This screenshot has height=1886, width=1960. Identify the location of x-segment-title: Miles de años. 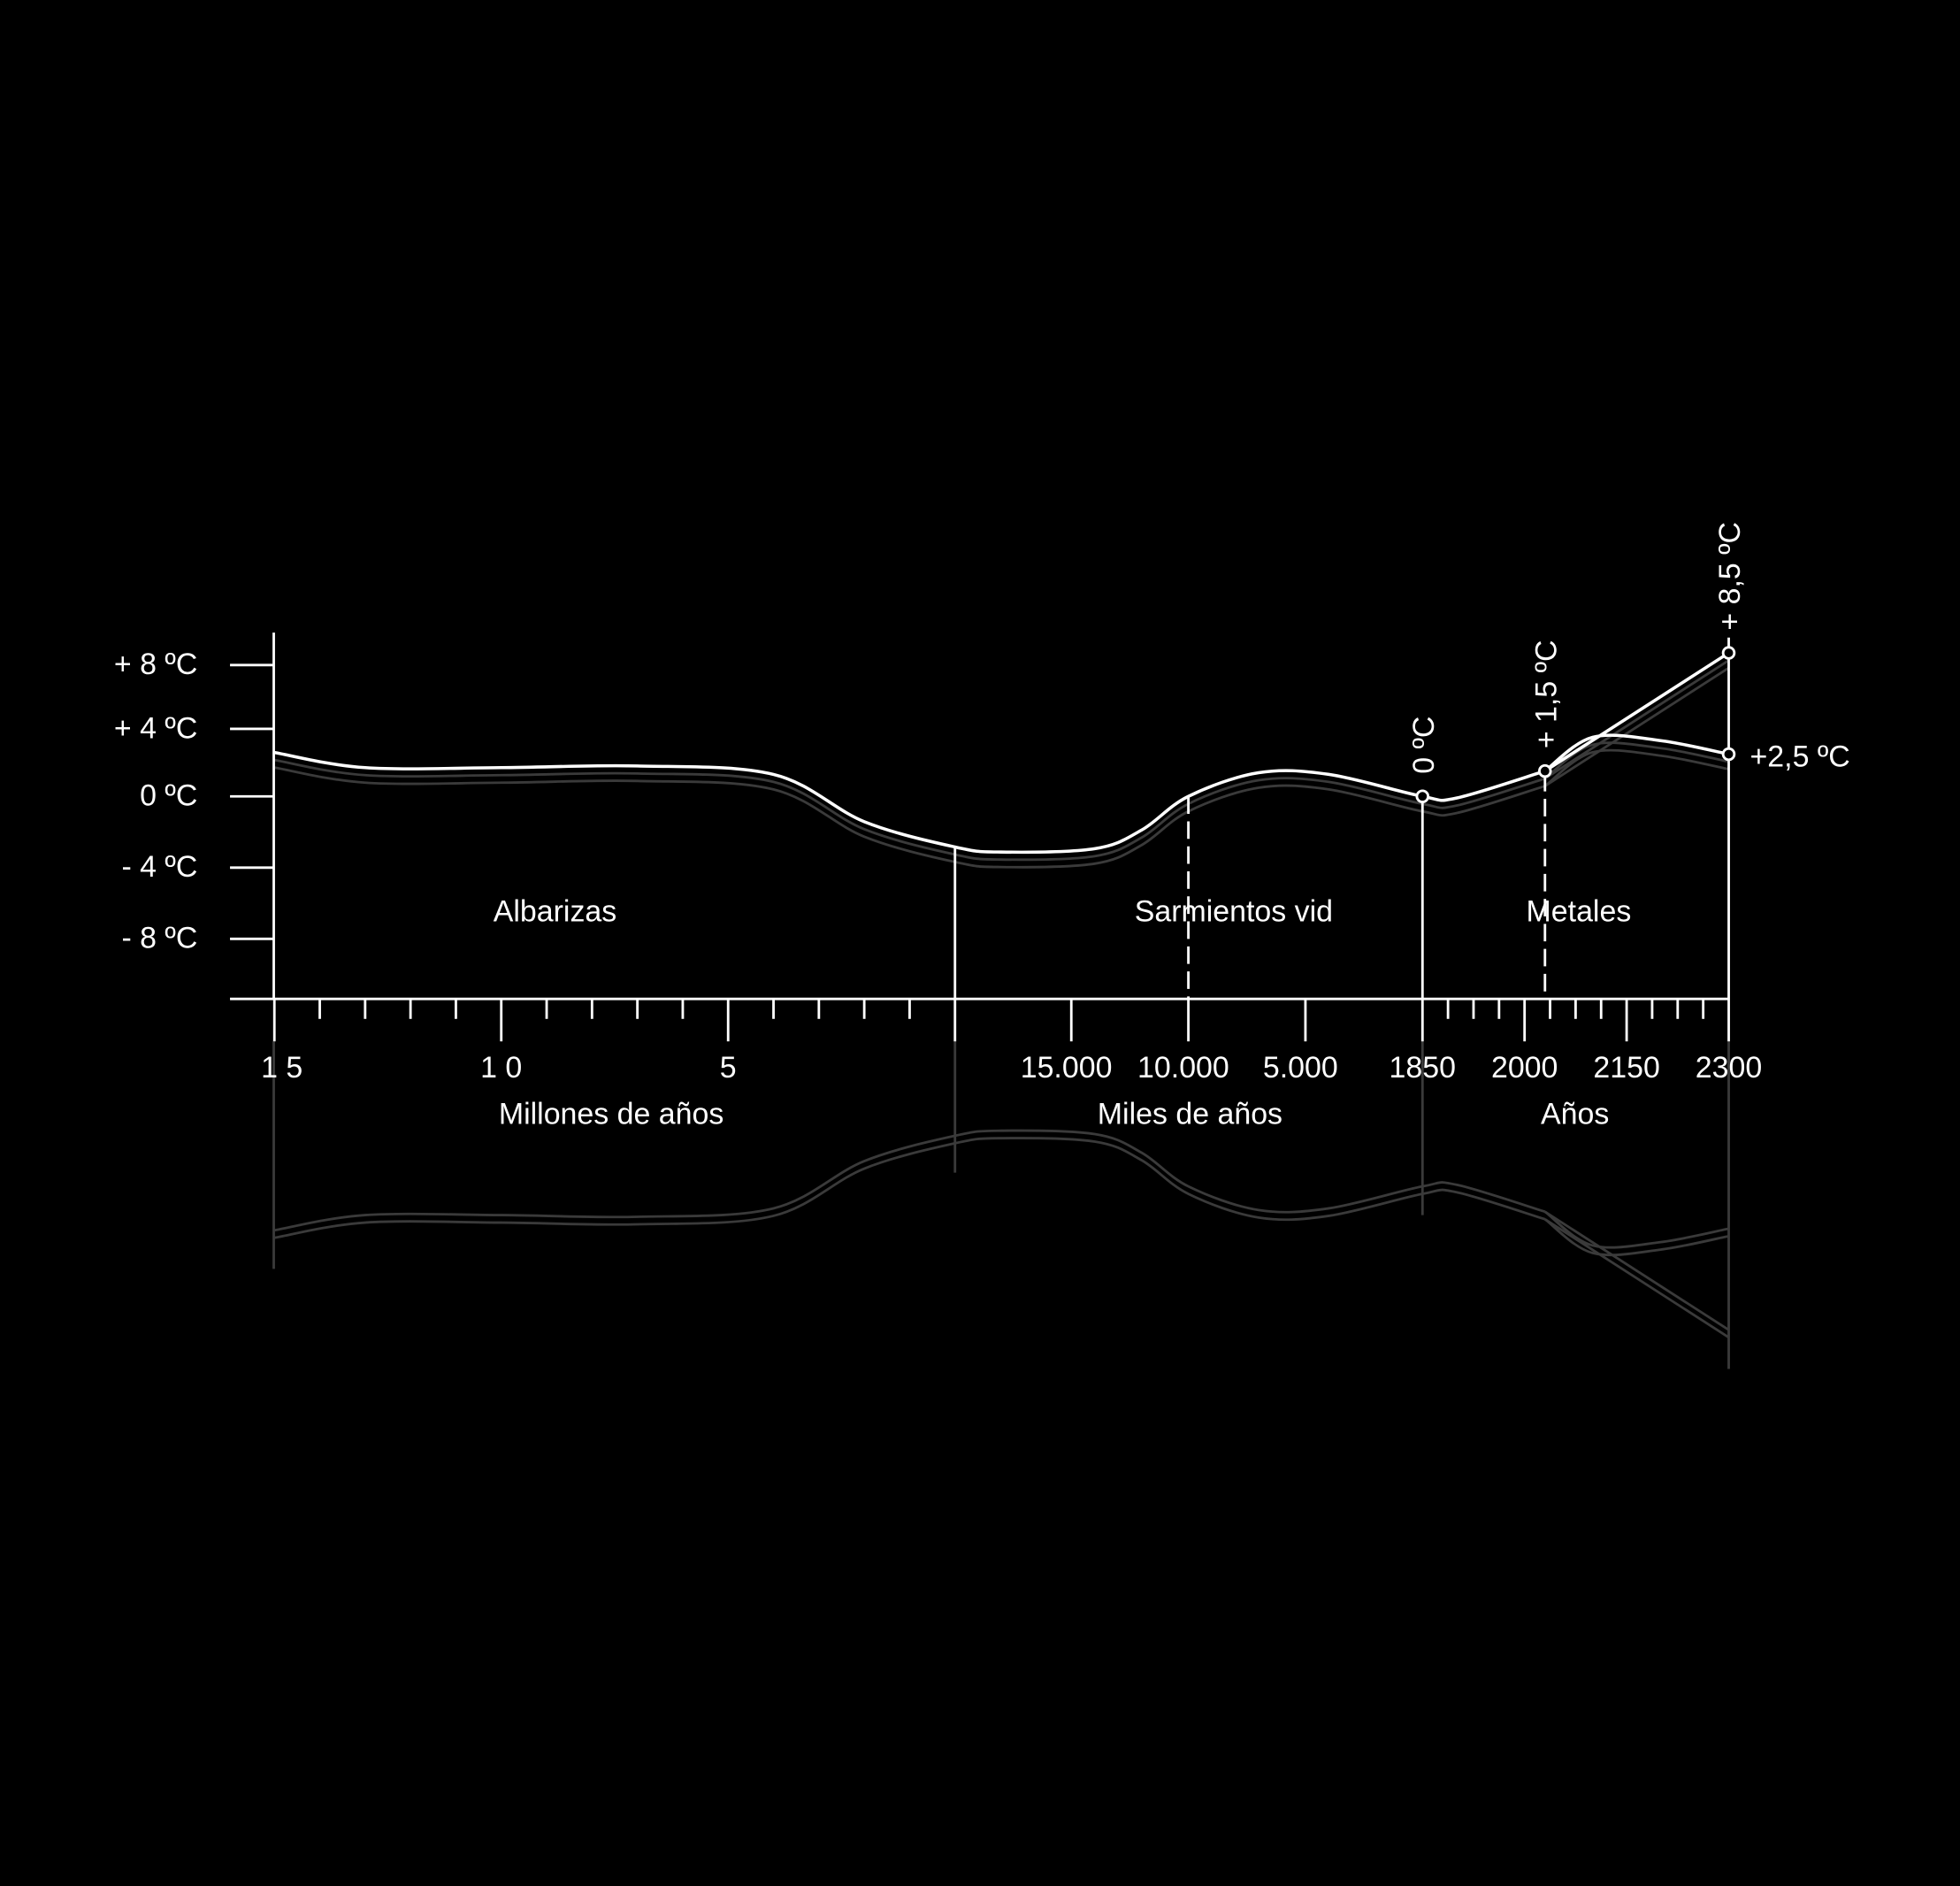
(1190, 1114).